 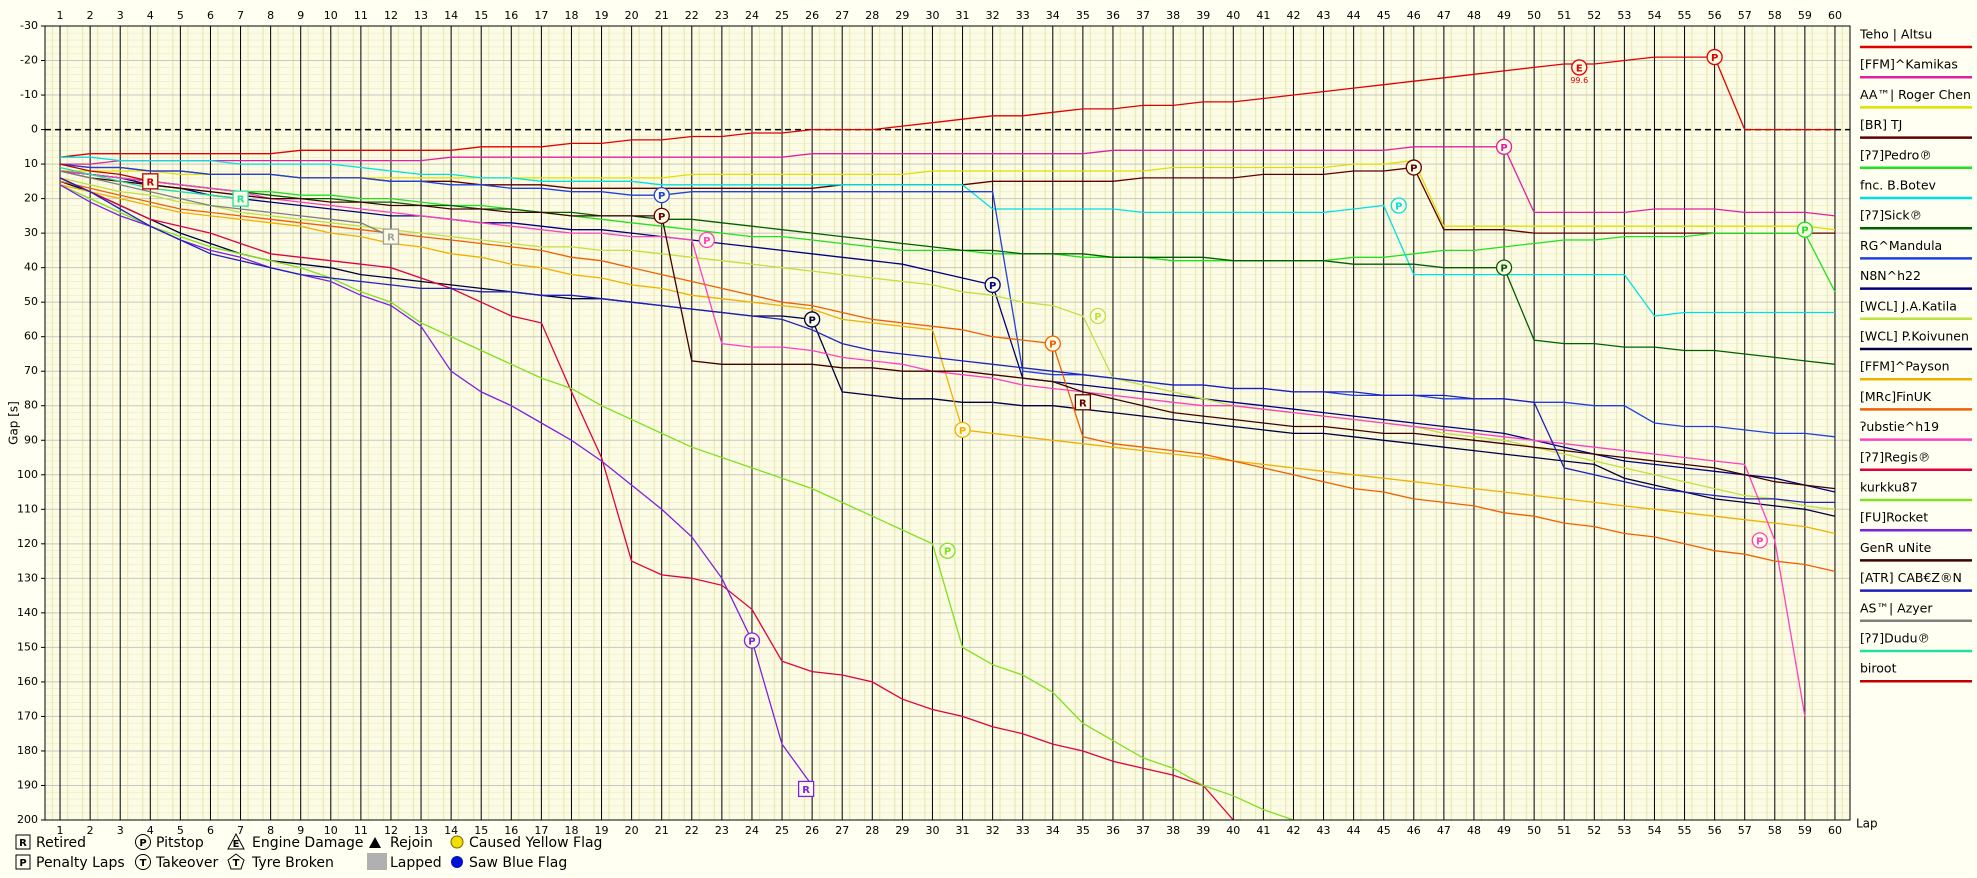 What do you see at coordinates (27, 612) in the screenshot?
I see `y-tick-label: 140` at bounding box center [27, 612].